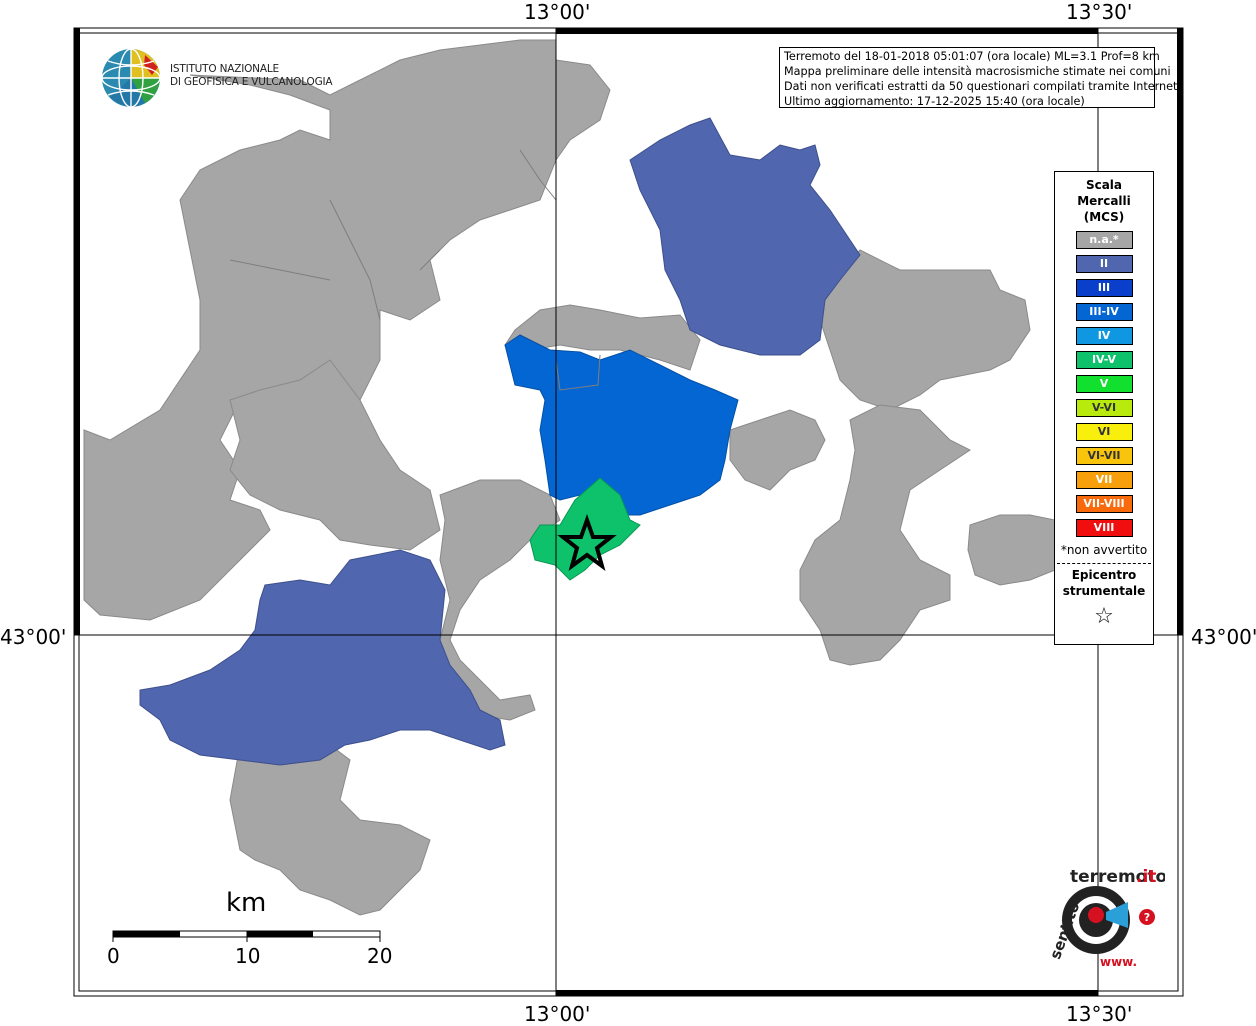  I want to click on legend-item-v-vi: V-VI, so click(1104, 408).